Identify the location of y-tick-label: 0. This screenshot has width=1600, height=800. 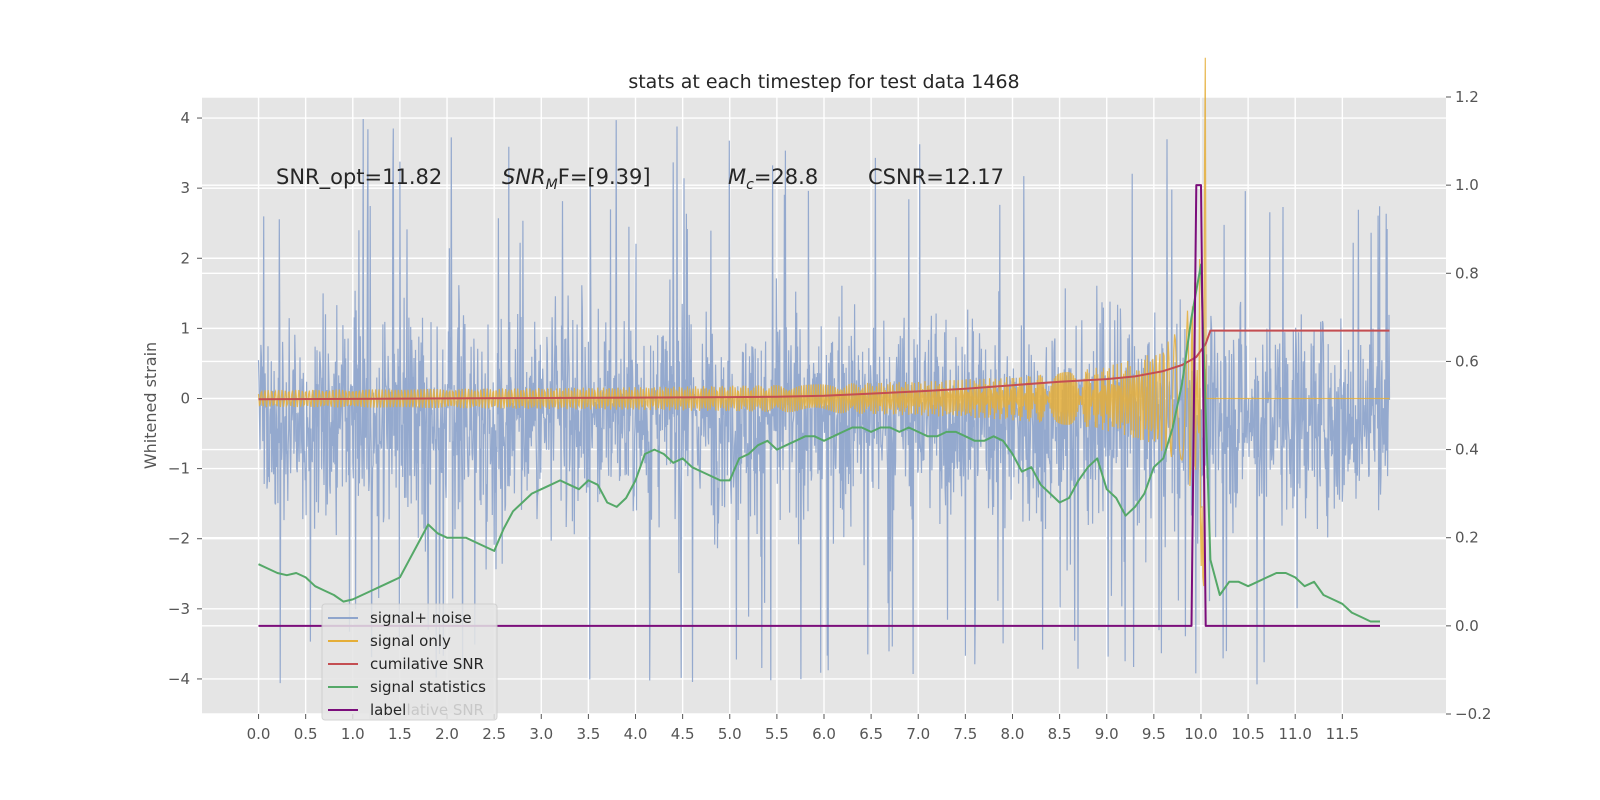
(185, 398).